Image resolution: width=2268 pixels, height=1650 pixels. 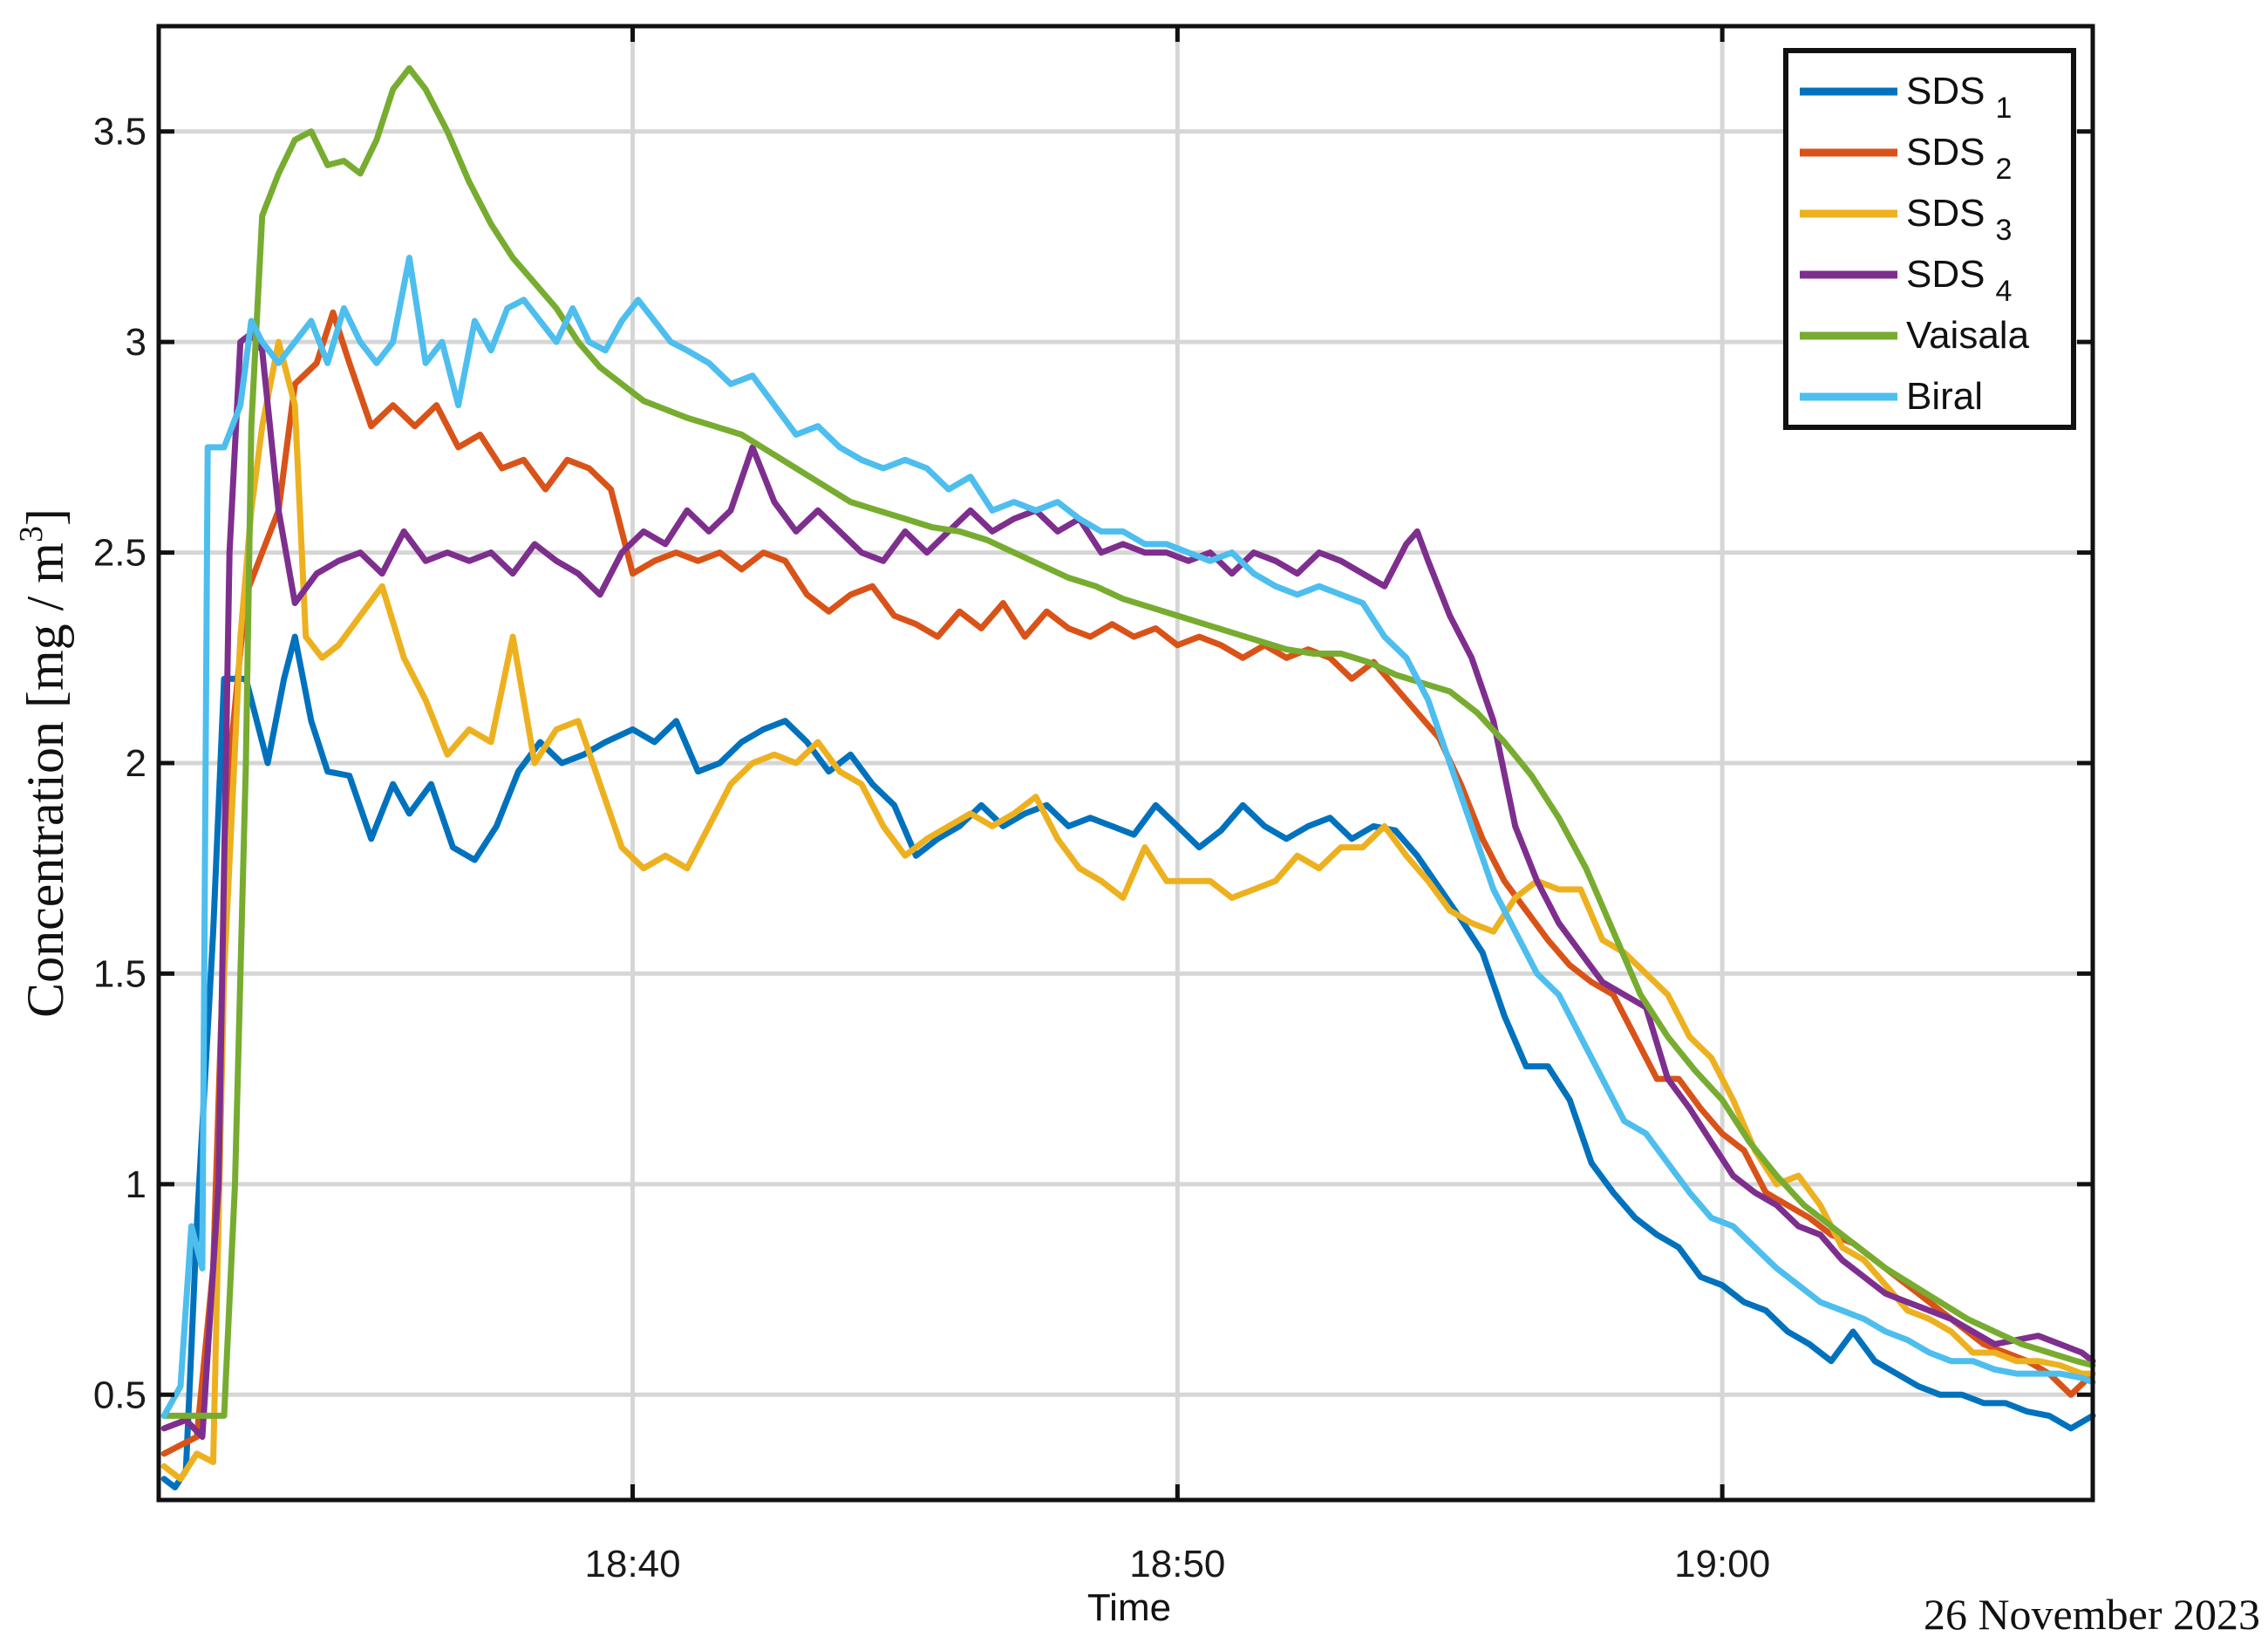 What do you see at coordinates (136, 1184) in the screenshot?
I see `y-tick-label: 1` at bounding box center [136, 1184].